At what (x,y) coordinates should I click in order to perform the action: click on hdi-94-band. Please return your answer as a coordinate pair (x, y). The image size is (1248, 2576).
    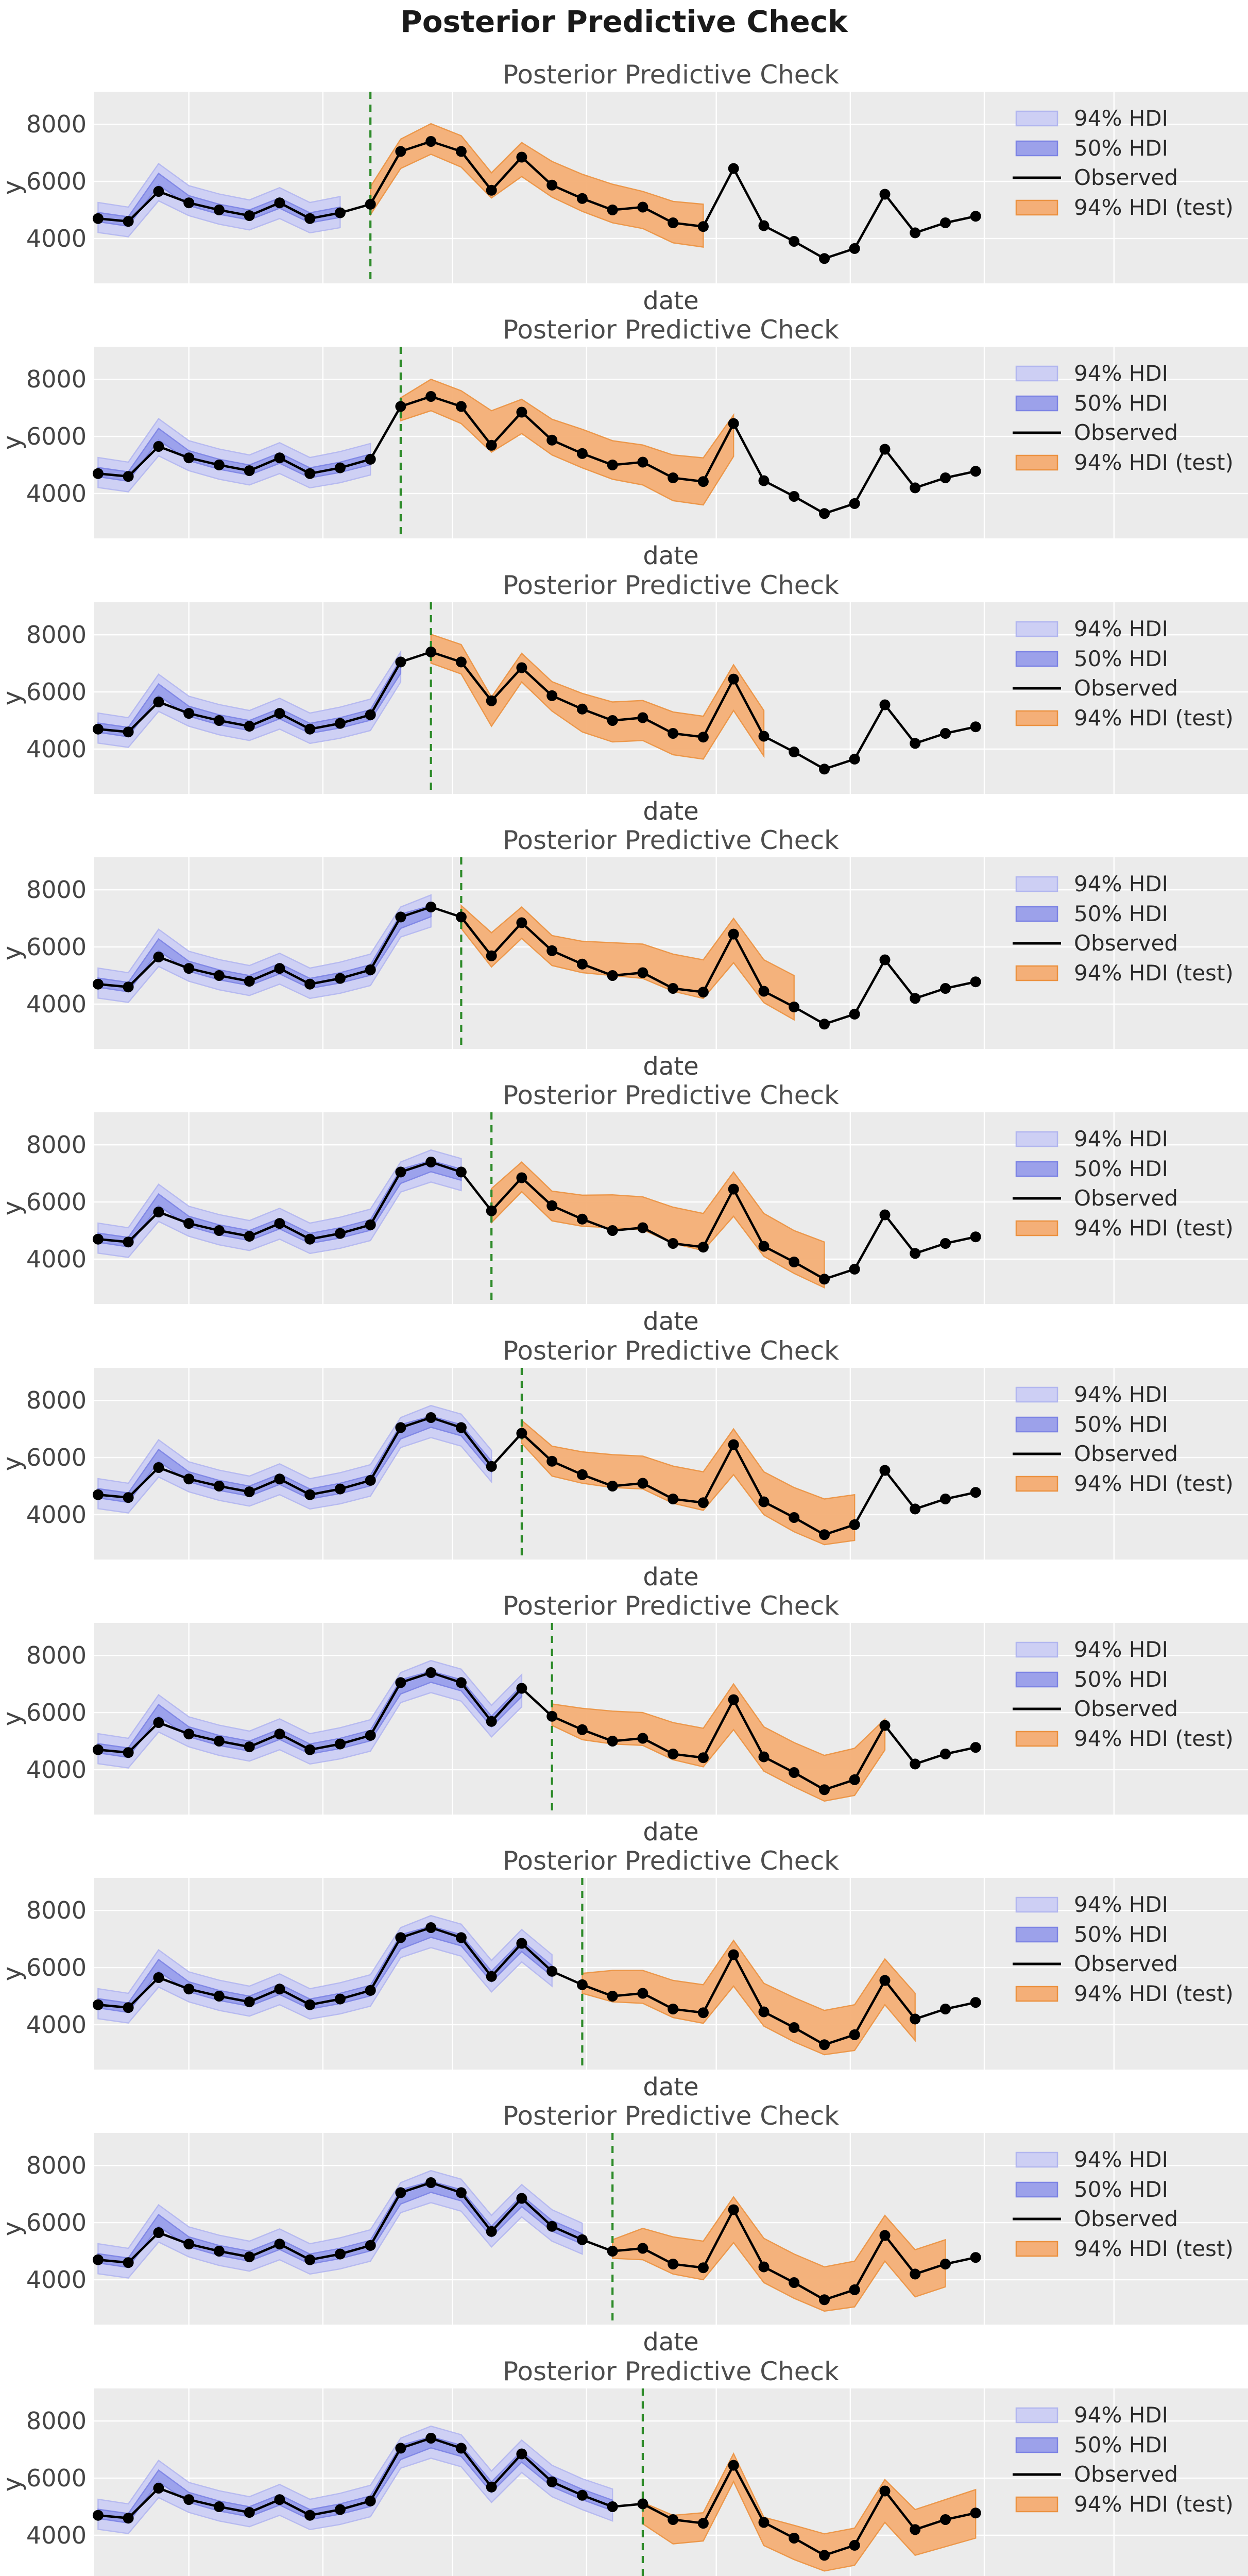
    Looking at the image, I should click on (294, 1459).